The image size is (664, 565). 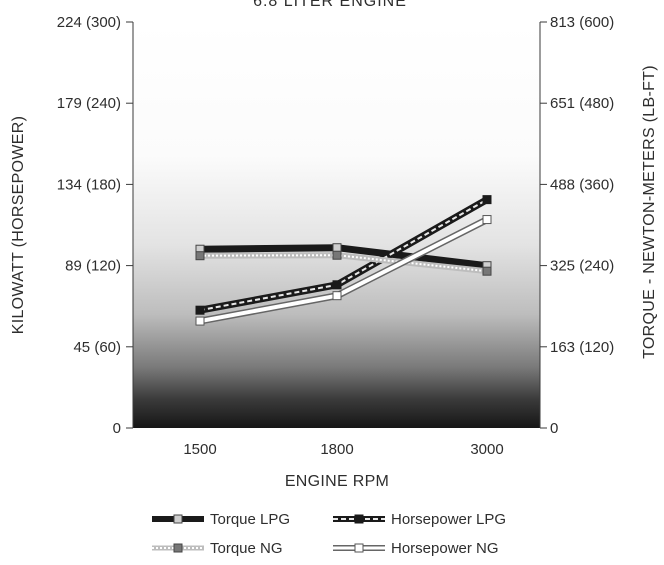 What do you see at coordinates (649, 212) in the screenshot?
I see `y-axis-right-title: TORQUE - NEWTON-METERS (LB-FT)` at bounding box center [649, 212].